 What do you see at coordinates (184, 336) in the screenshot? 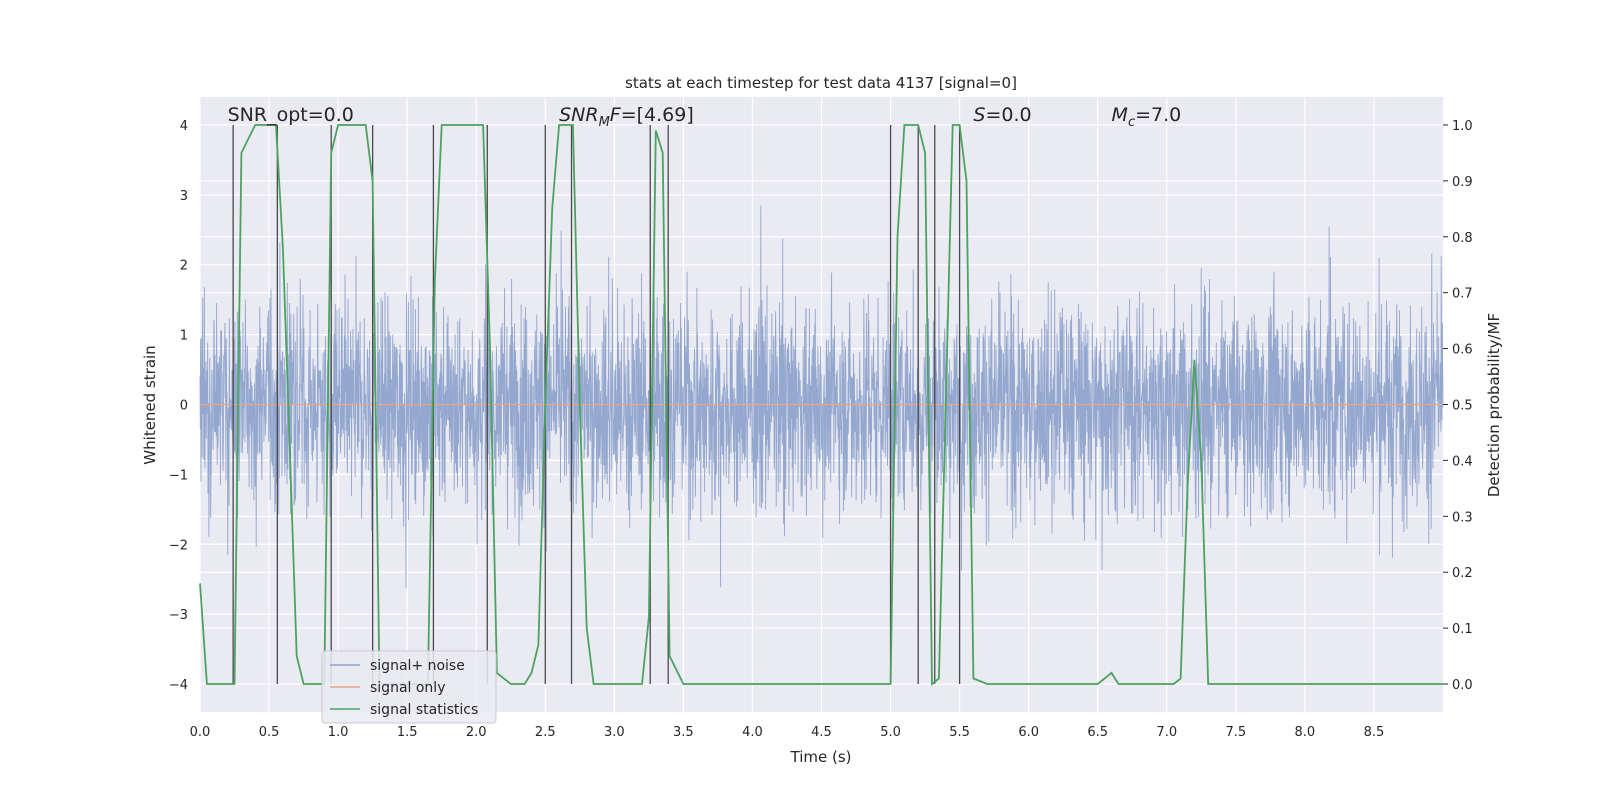
I see `y-tick-label: 1` at bounding box center [184, 336].